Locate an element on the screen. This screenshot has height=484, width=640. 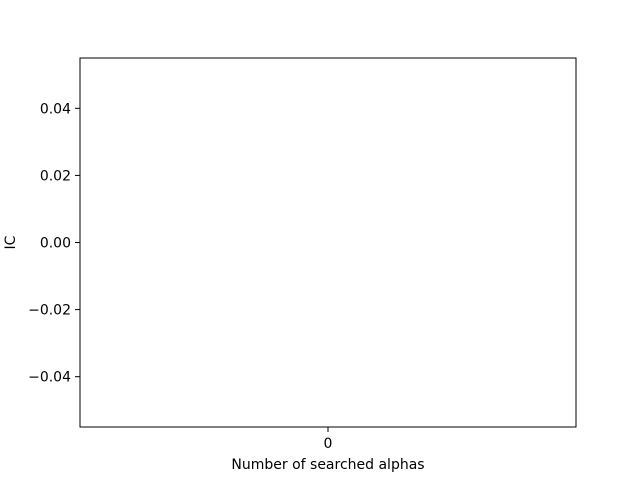
y-tick-label: −0.02 is located at coordinates (49, 311).